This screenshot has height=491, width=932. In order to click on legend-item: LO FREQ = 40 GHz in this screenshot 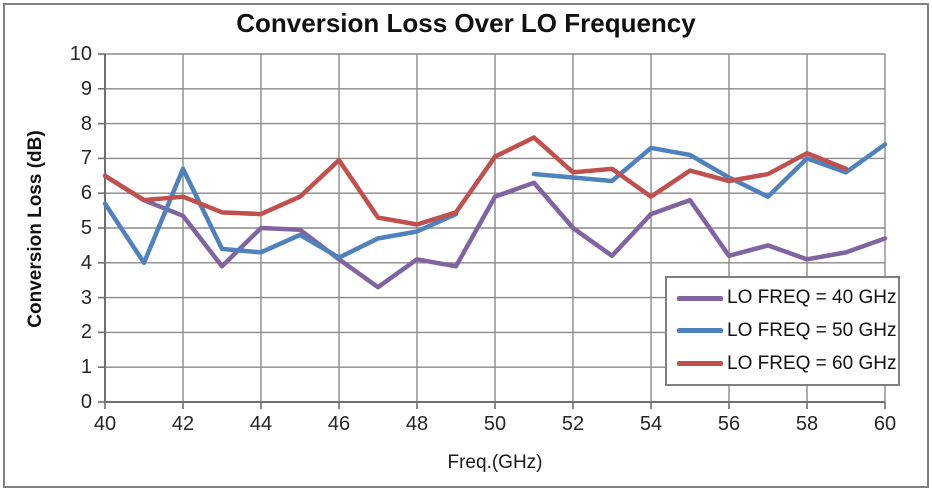, I will do `click(787, 298)`.